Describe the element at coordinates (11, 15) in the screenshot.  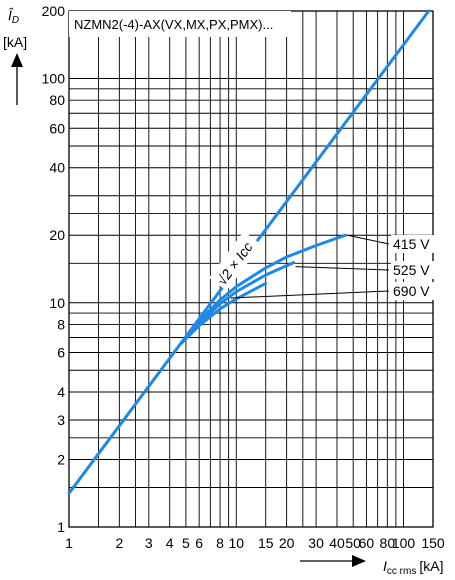
I see `y-axis-symbol: Î` at that location.